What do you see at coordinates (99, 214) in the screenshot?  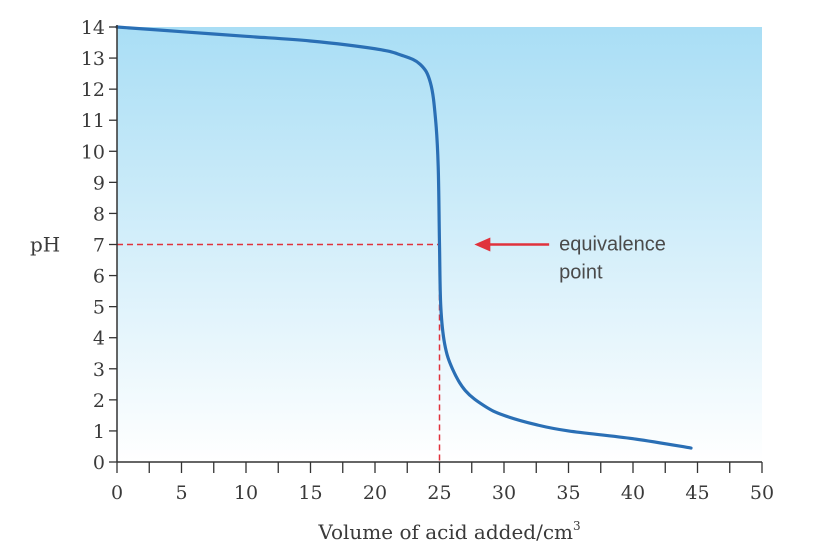 I see `y-tick-label: 8` at bounding box center [99, 214].